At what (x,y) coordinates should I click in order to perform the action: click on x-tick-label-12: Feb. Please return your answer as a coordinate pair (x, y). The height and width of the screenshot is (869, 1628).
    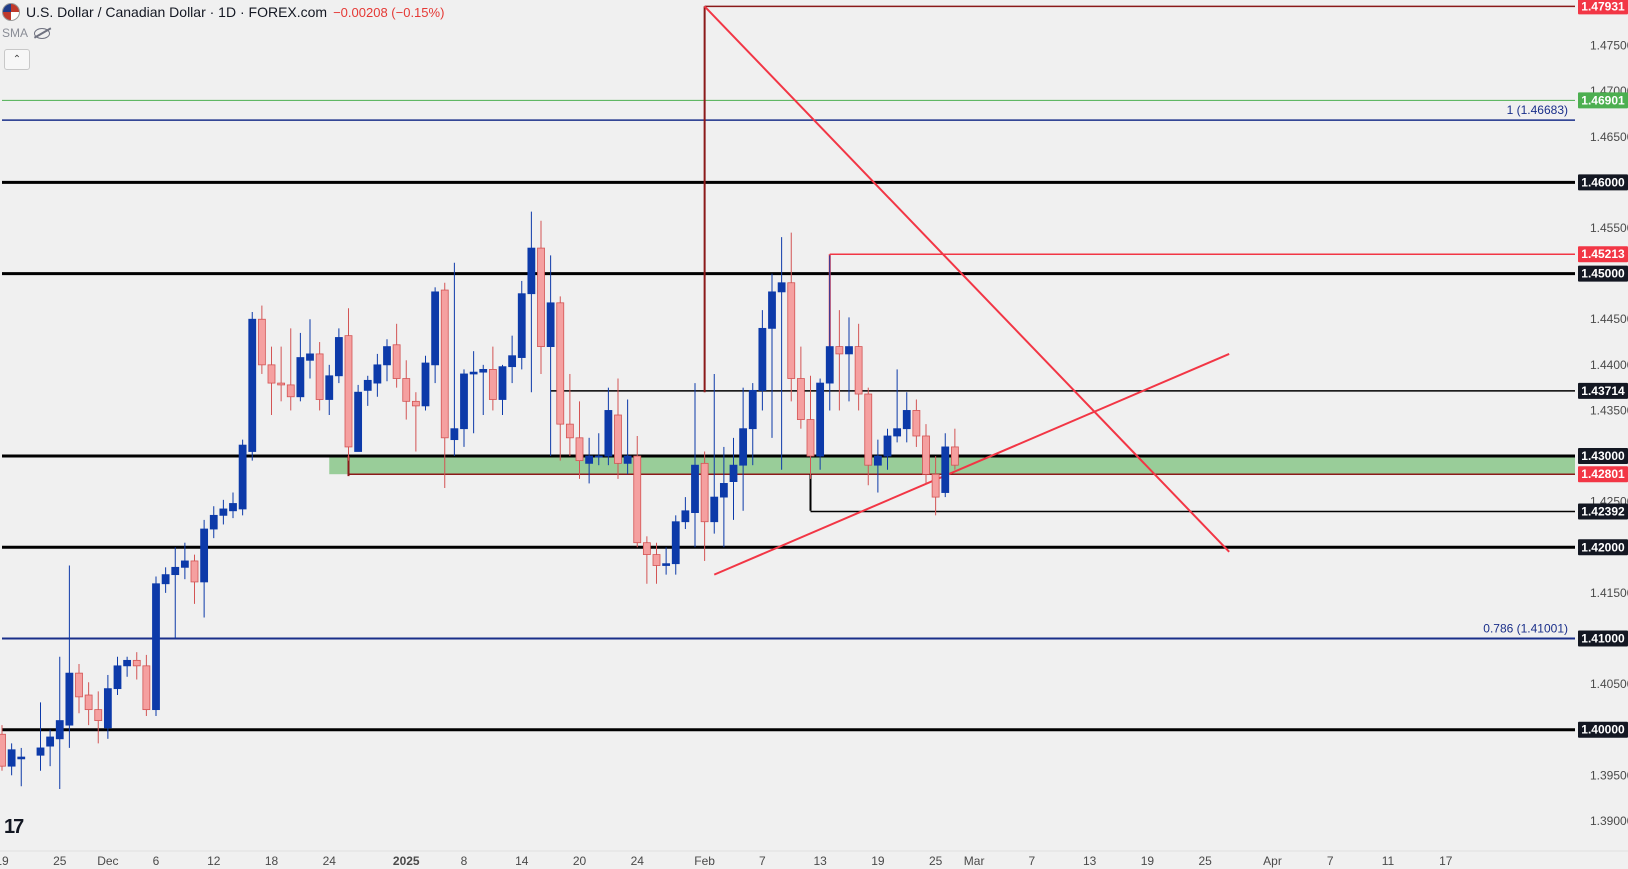
    Looking at the image, I should click on (704, 861).